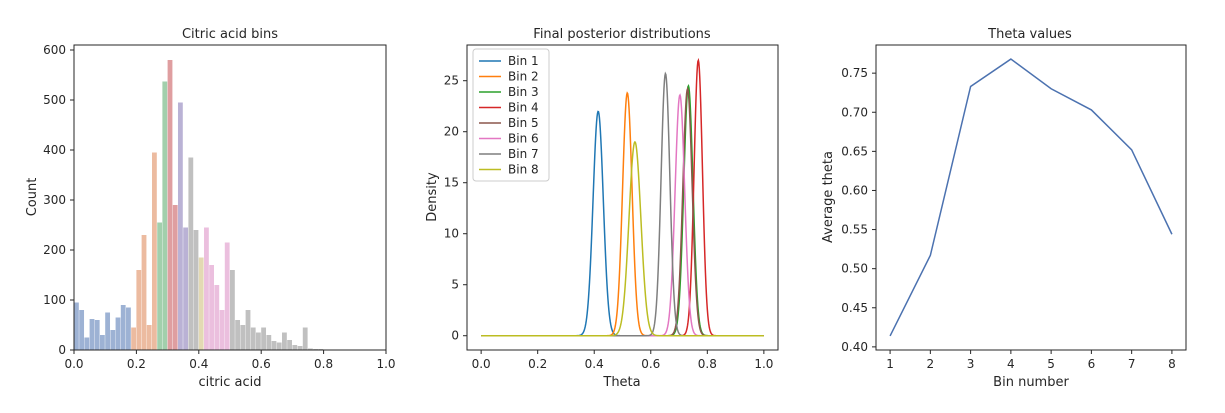 The image size is (1225, 413). What do you see at coordinates (854, 347) in the screenshot?
I see `theta-y-tick-label: 0.40` at bounding box center [854, 347].